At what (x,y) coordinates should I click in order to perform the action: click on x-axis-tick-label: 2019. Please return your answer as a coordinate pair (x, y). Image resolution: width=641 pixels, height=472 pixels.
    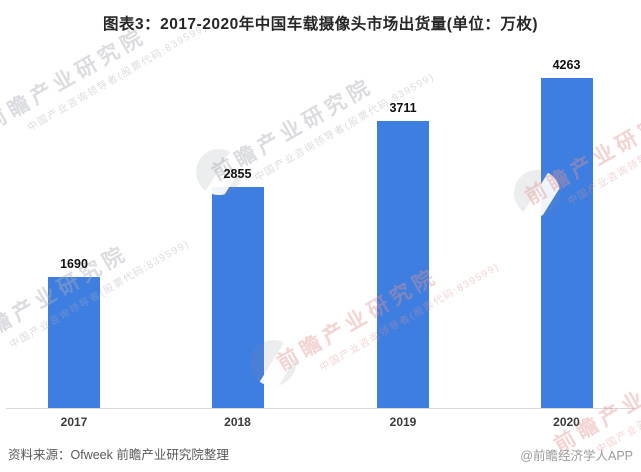
    Looking at the image, I should click on (403, 422).